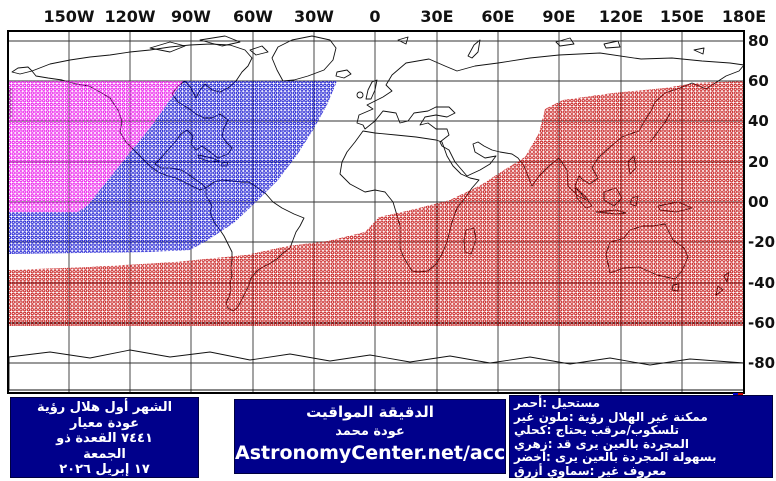 Image resolution: width=776 pixels, height=481 pixels. Describe the element at coordinates (761, 283) in the screenshot. I see `lat-label: -40` at that location.